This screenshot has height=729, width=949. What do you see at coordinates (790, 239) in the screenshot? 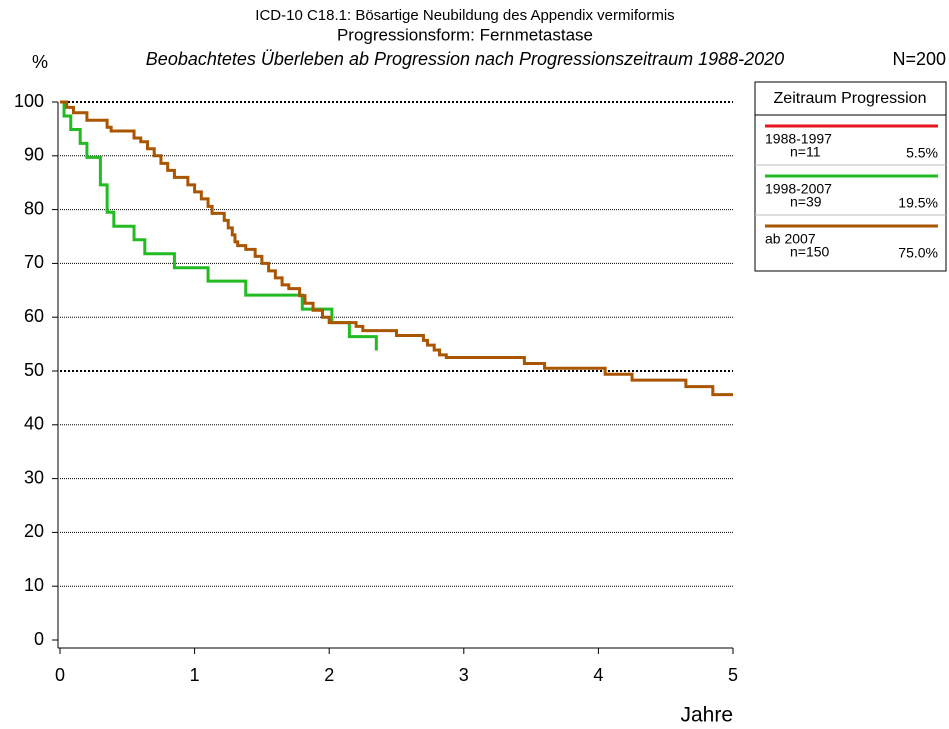
I see `legend-label: ab 2007` at bounding box center [790, 239].